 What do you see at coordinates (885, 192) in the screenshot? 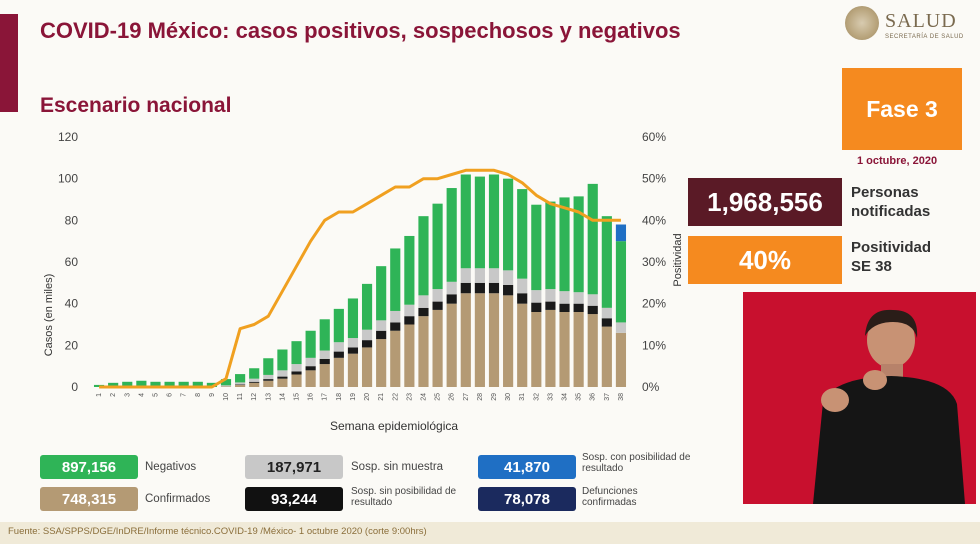
I see `kpi1-label-line1: Personas` at bounding box center [885, 192].